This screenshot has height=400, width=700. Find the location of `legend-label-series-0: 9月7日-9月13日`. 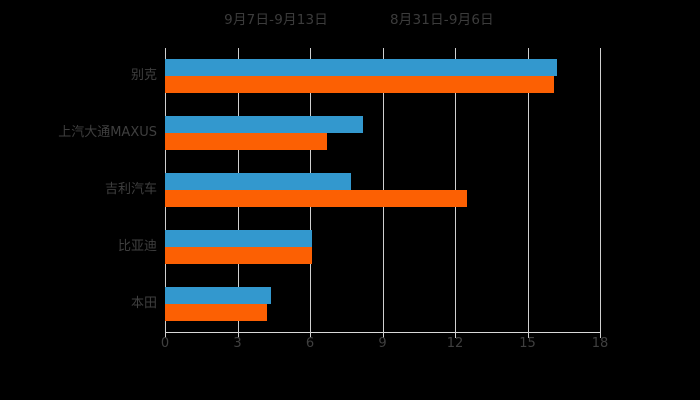

legend-label-series-0: 9月7日-9月13日 is located at coordinates (276, 20).